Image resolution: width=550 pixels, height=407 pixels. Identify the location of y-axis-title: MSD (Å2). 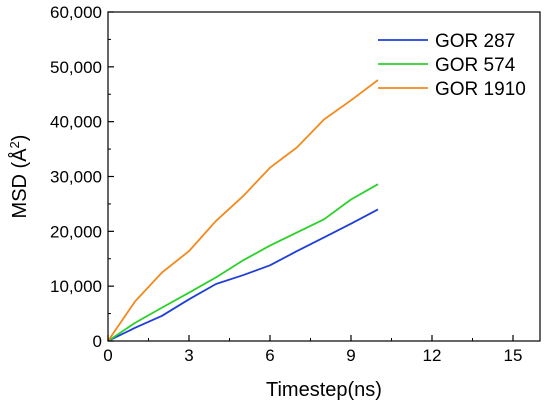
(19, 177).